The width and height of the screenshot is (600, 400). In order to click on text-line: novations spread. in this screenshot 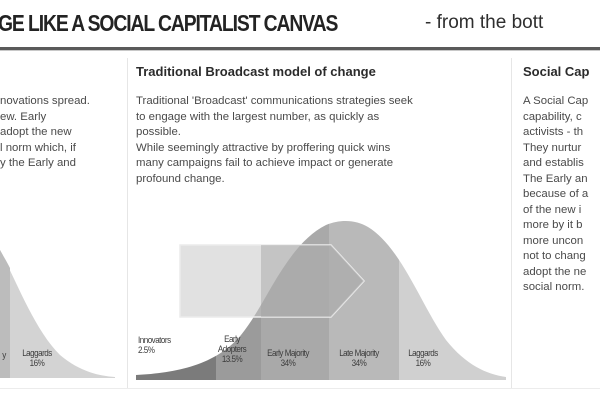, I will do `click(45, 101)`.